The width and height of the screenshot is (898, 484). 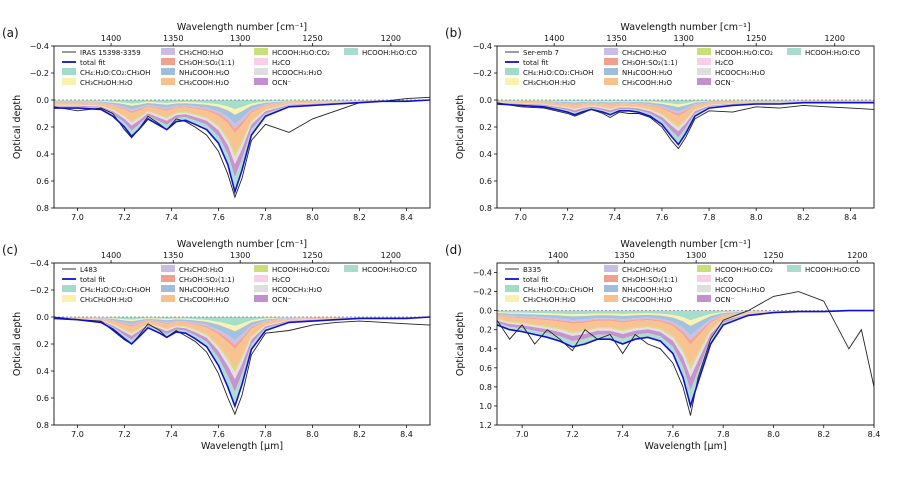 What do you see at coordinates (685, 106) in the screenshot?
I see `area-nh4cooh-h2o` at bounding box center [685, 106].